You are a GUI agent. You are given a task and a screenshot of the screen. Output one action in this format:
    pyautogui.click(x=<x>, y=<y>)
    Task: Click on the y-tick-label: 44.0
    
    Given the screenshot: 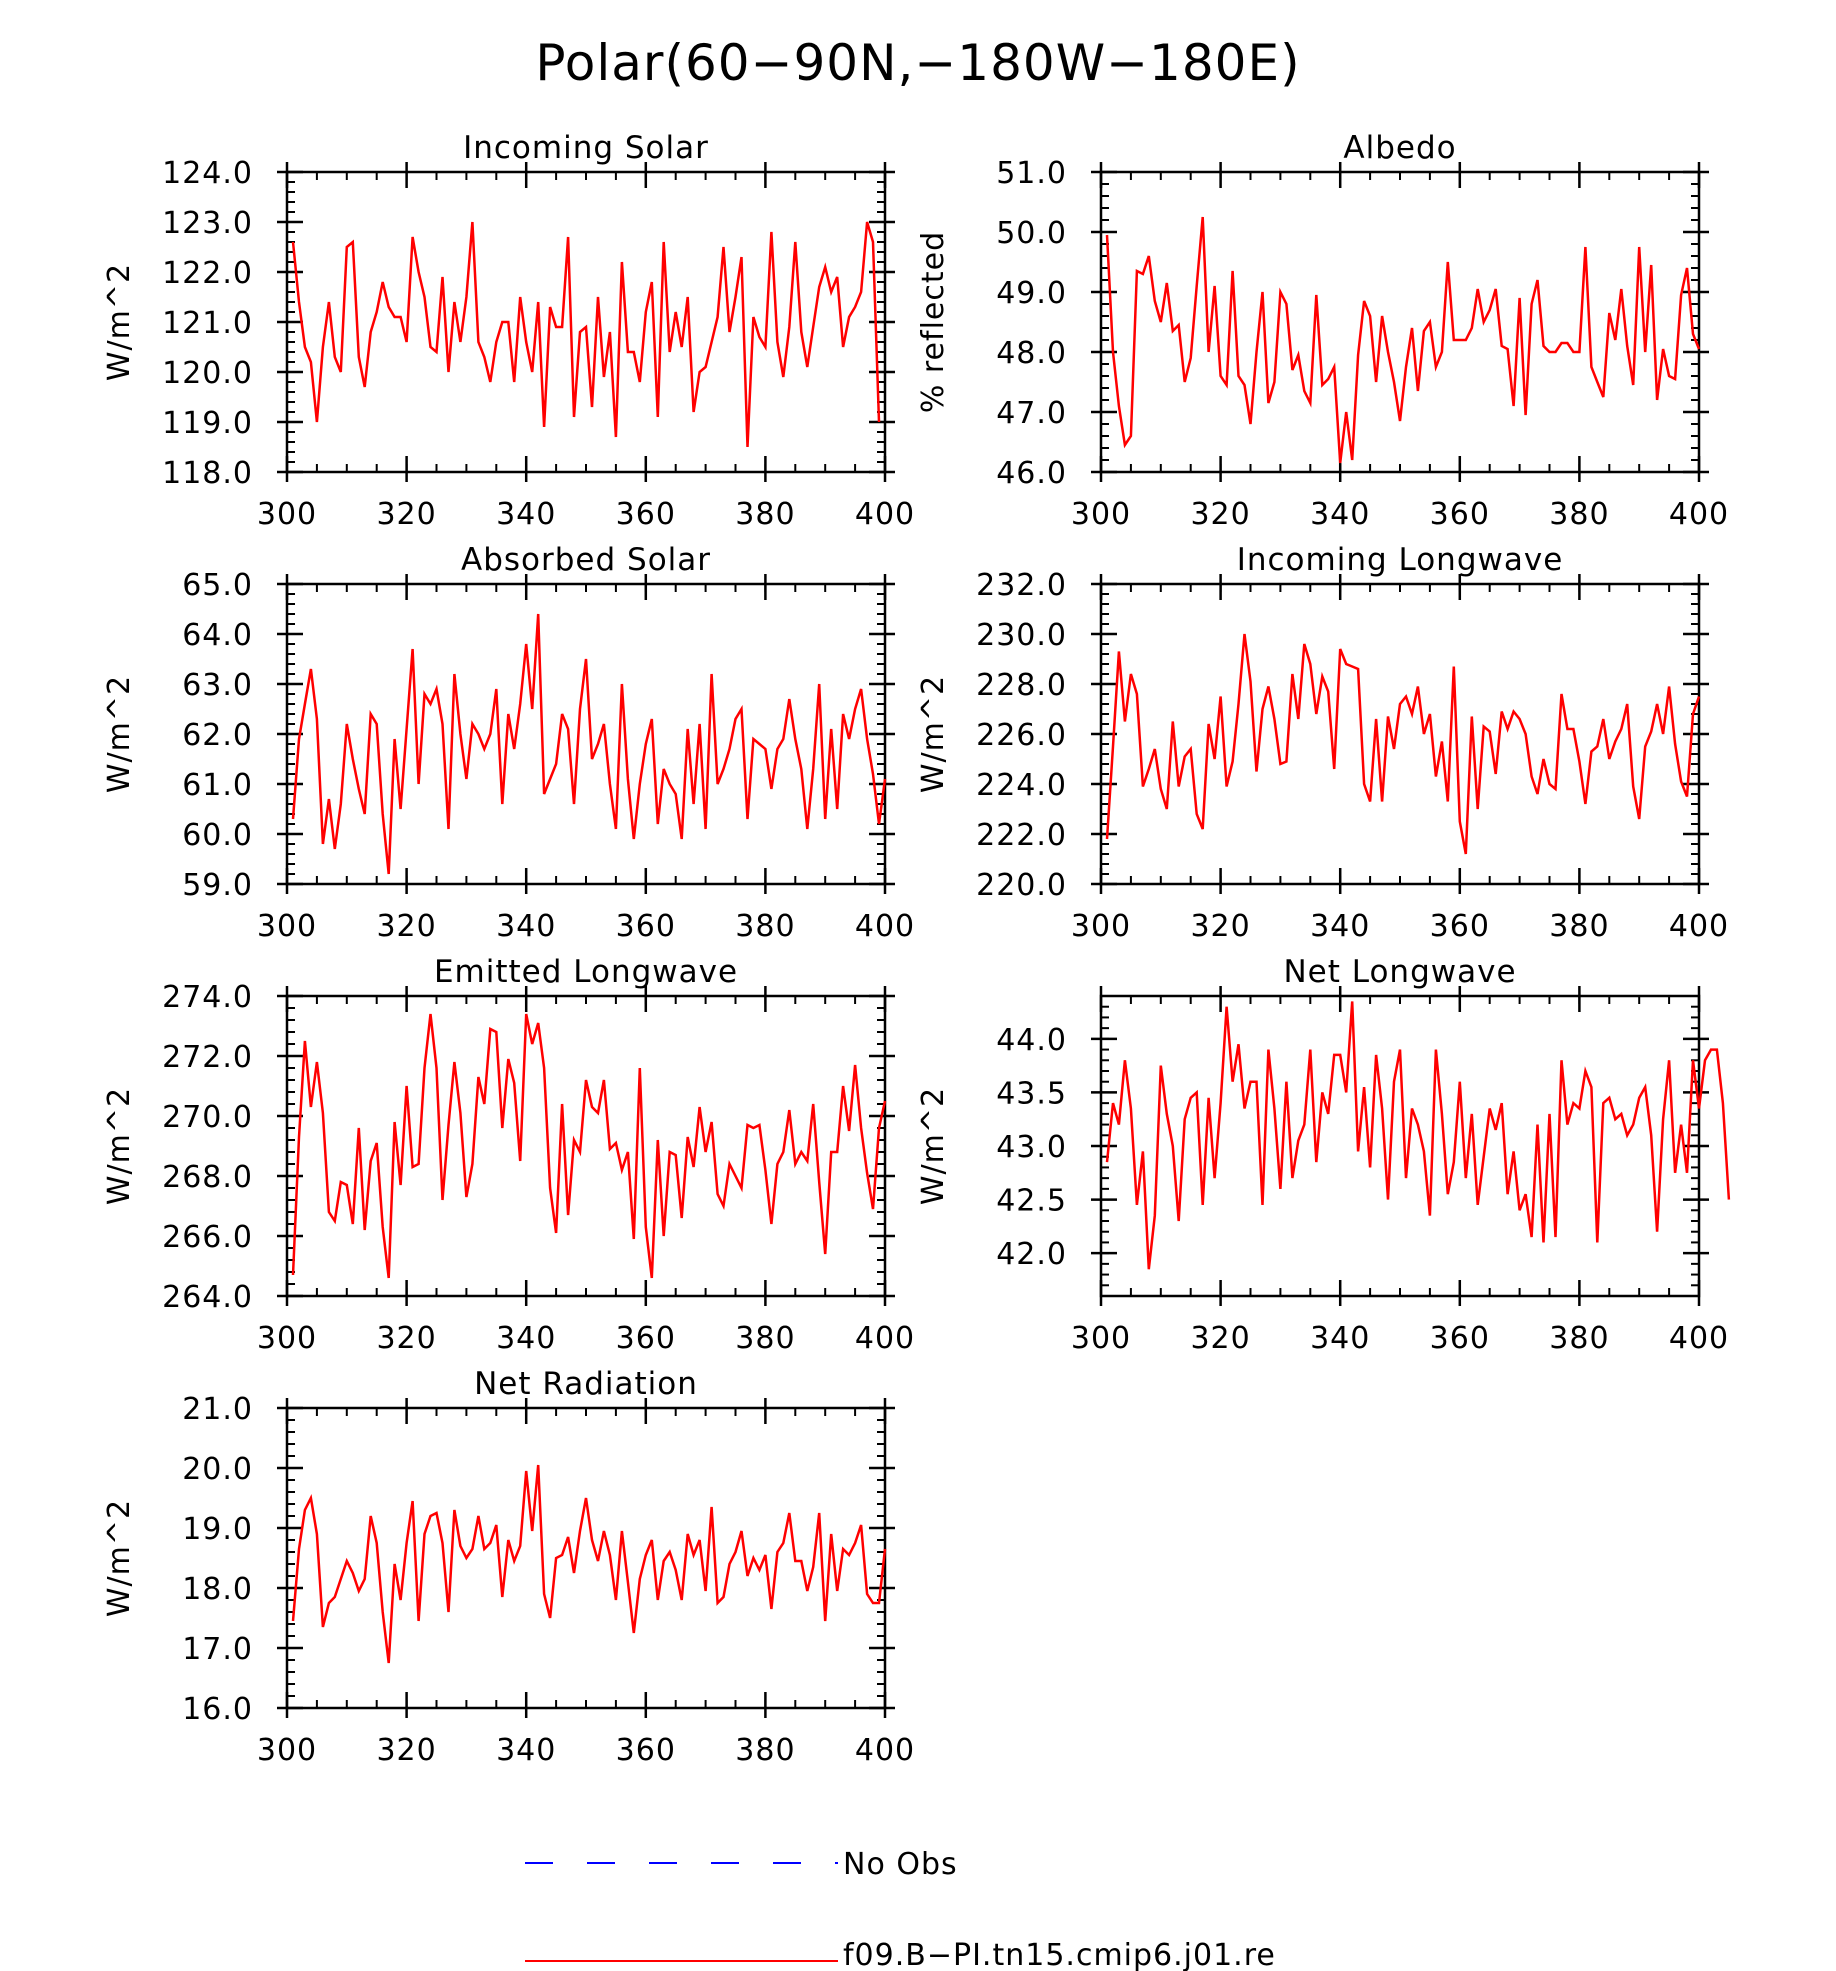 What is the action you would take?
    pyautogui.click(x=1031, y=1040)
    